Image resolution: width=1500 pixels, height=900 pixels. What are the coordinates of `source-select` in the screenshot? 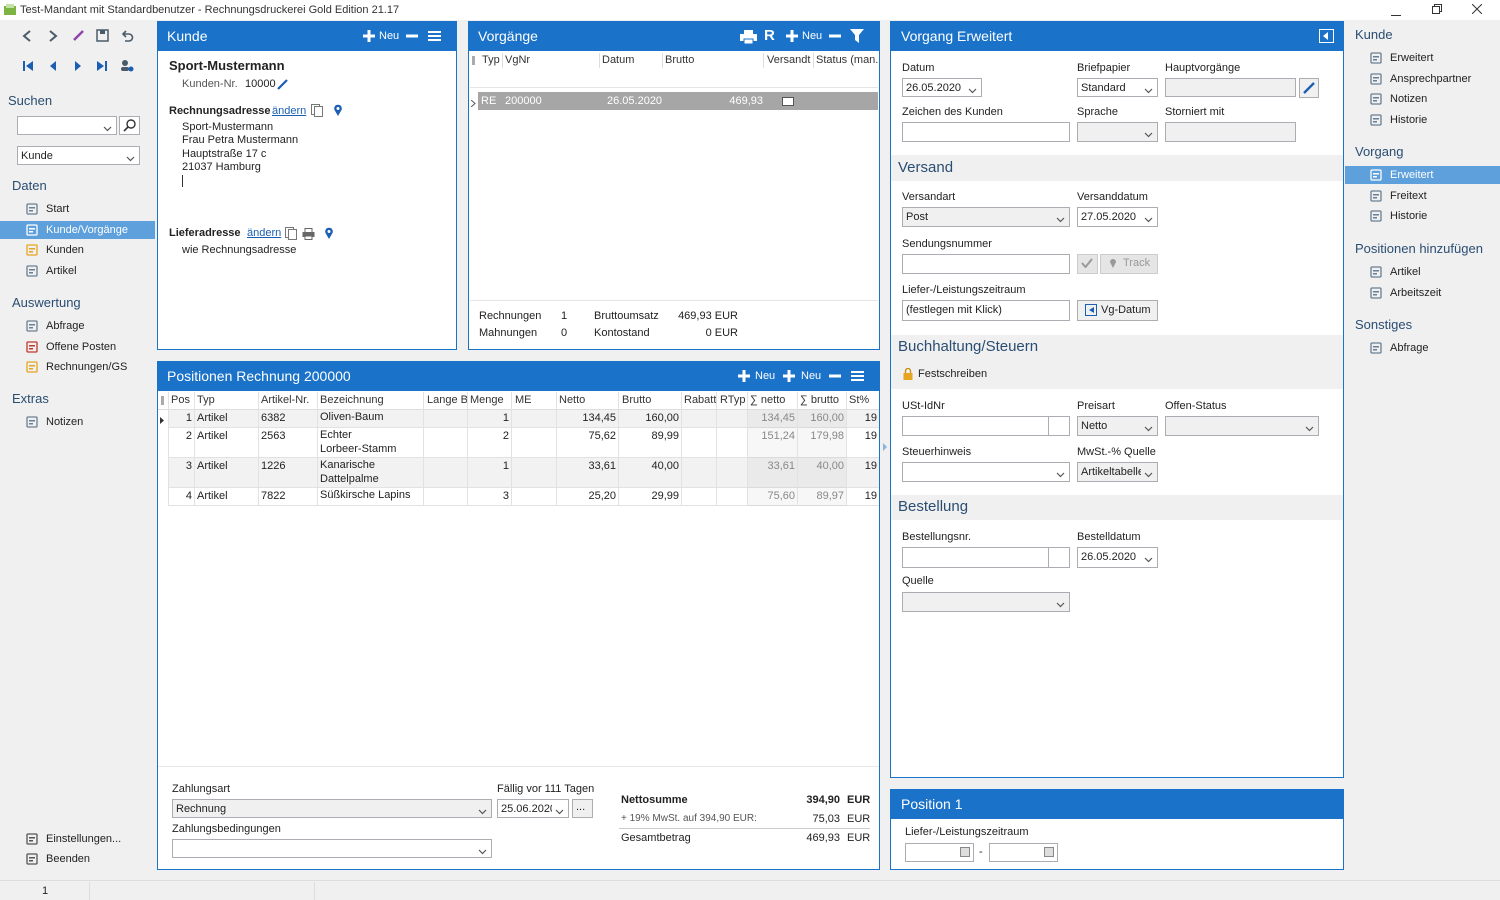 It's located at (986, 602).